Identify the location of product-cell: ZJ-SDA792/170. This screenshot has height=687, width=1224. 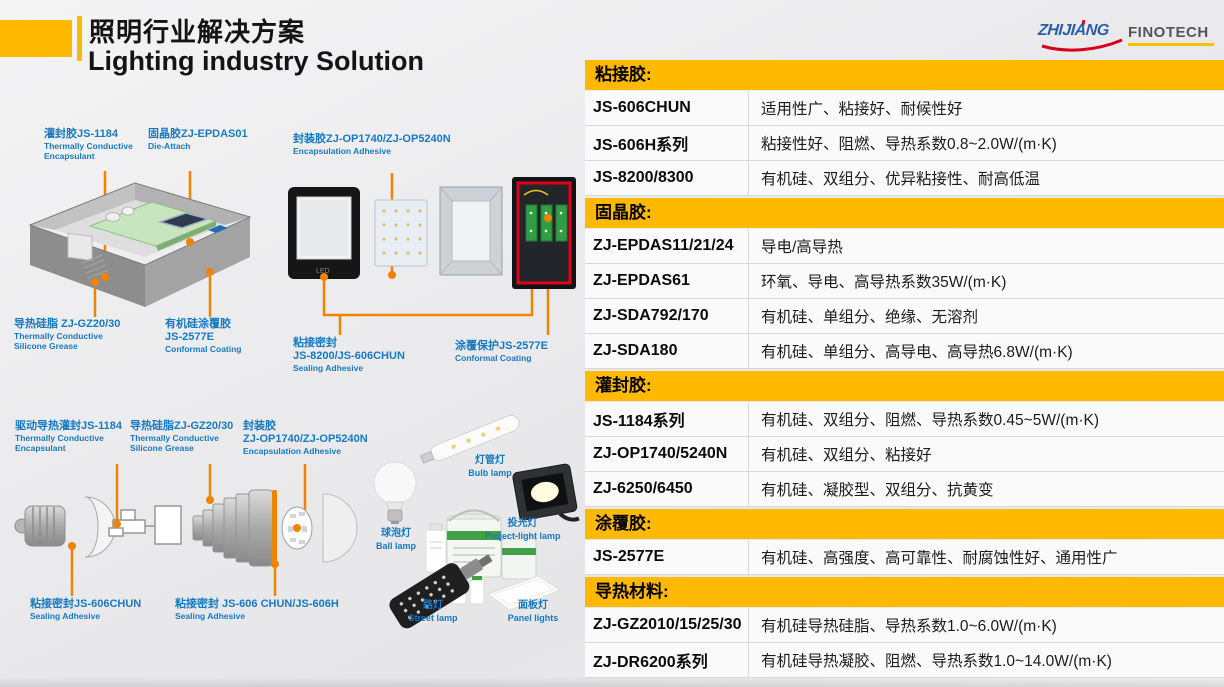
(651, 315).